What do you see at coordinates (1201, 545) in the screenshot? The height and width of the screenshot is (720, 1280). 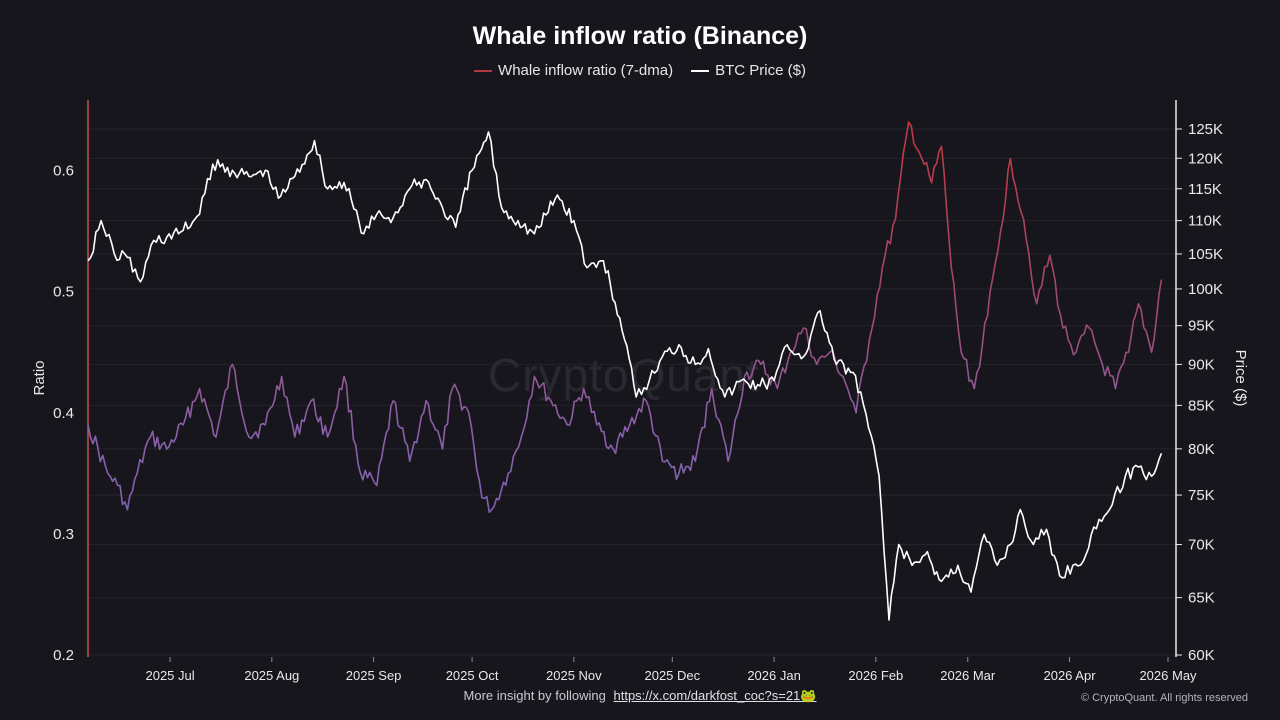 I see `right-tick-label: 70K` at bounding box center [1201, 545].